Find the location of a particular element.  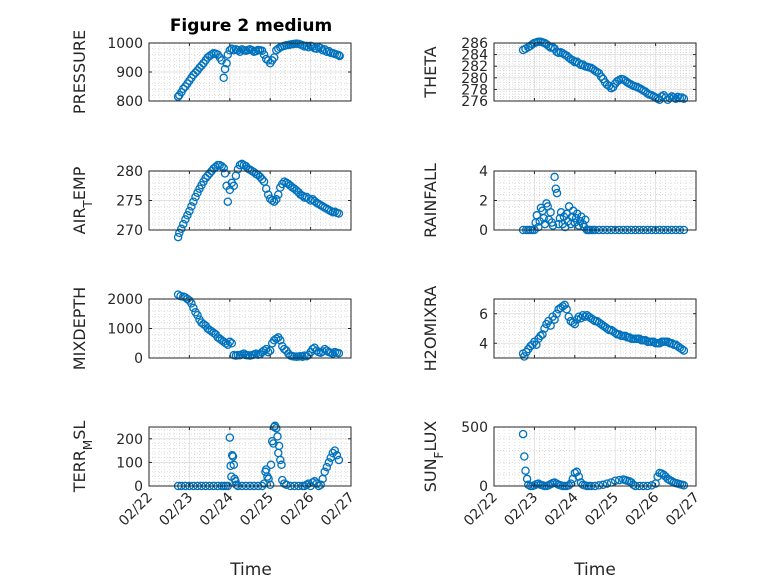

x-axis-label-left: Time is located at coordinates (250, 570).